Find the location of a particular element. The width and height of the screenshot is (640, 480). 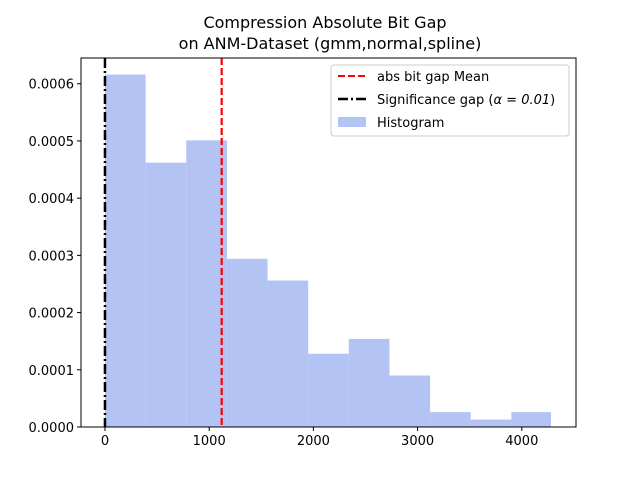

x-tick-label: 0 is located at coordinates (105, 441).